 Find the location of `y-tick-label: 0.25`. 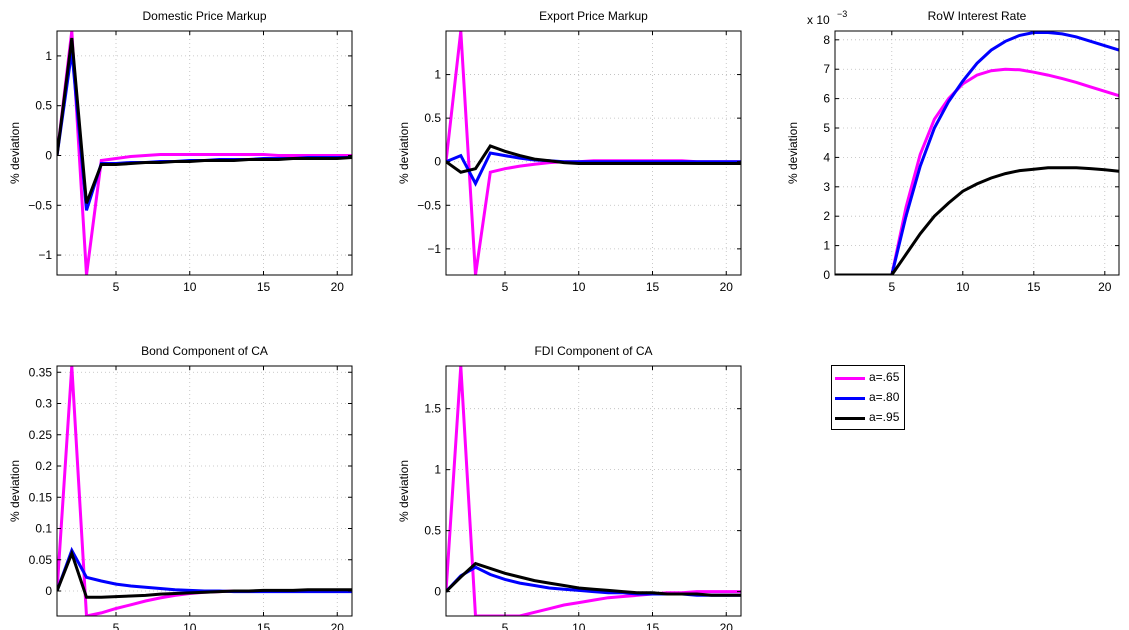

y-tick-label: 0.25 is located at coordinates (41, 435).